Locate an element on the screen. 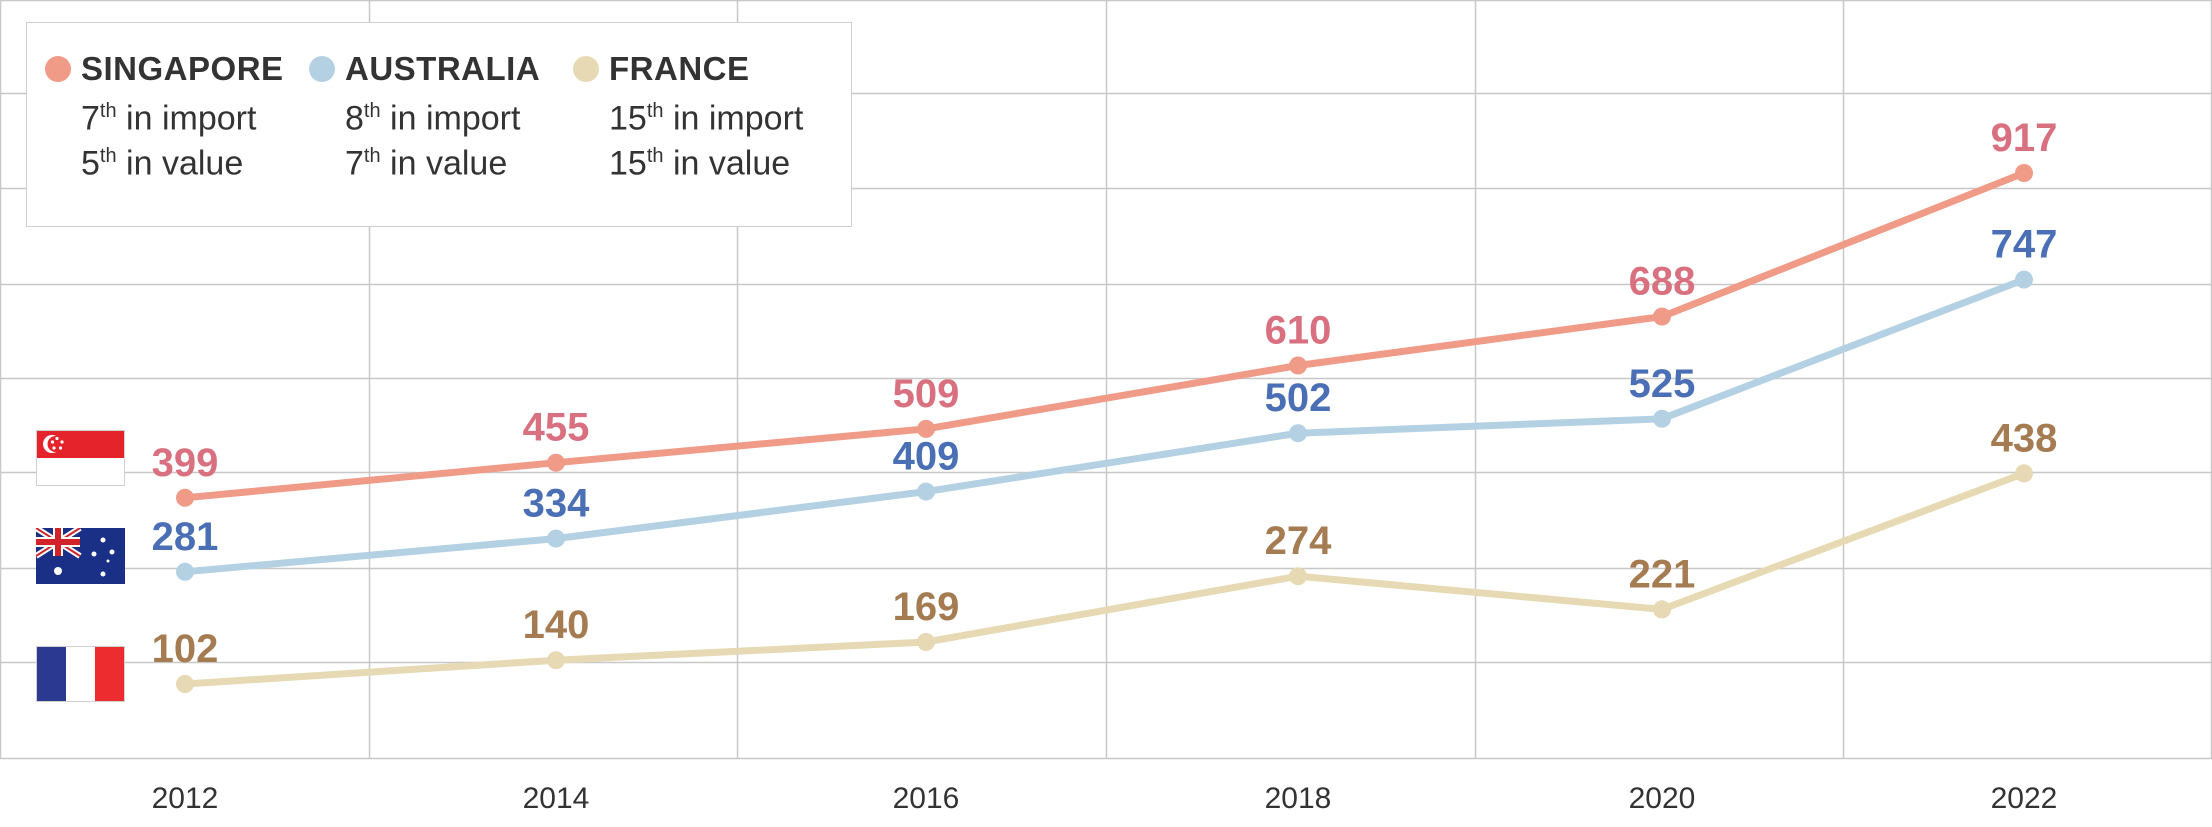 This screenshot has height=827, width=2212. data-label-singapore: 509 is located at coordinates (926, 394).